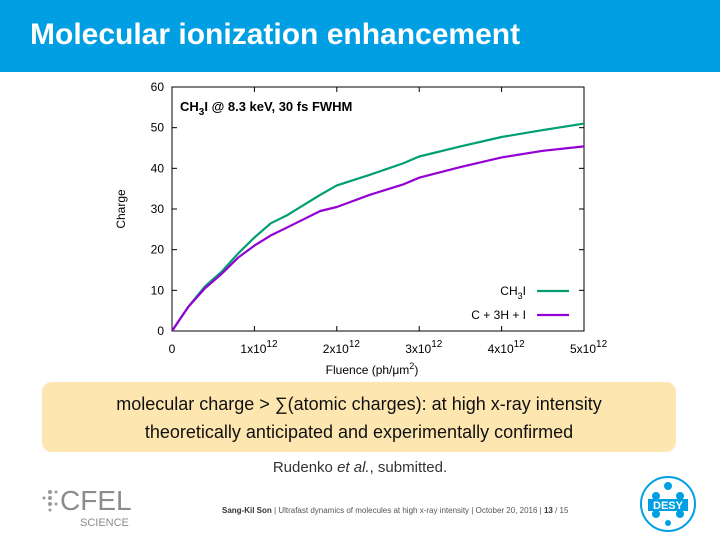 The height and width of the screenshot is (540, 720). I want to click on cfel-science-logo: CFEL SCIENCE, so click(87, 507).